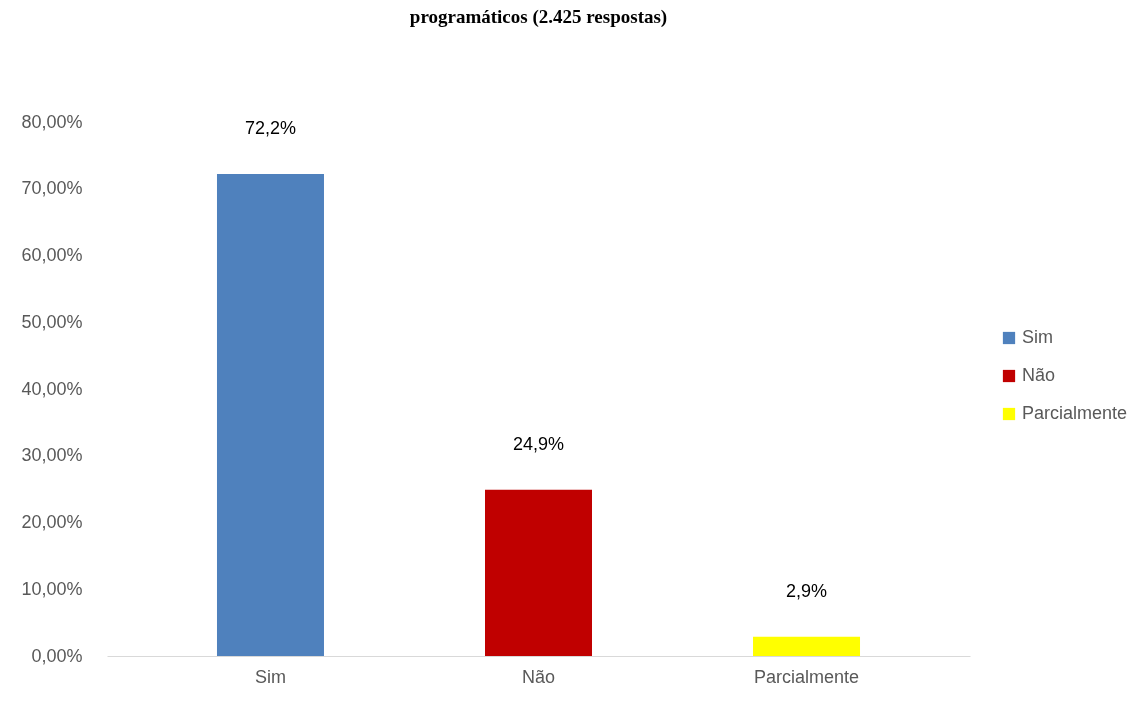 This screenshot has height=710, width=1127. I want to click on x-tick-label: Parcialmente, so click(806, 676).